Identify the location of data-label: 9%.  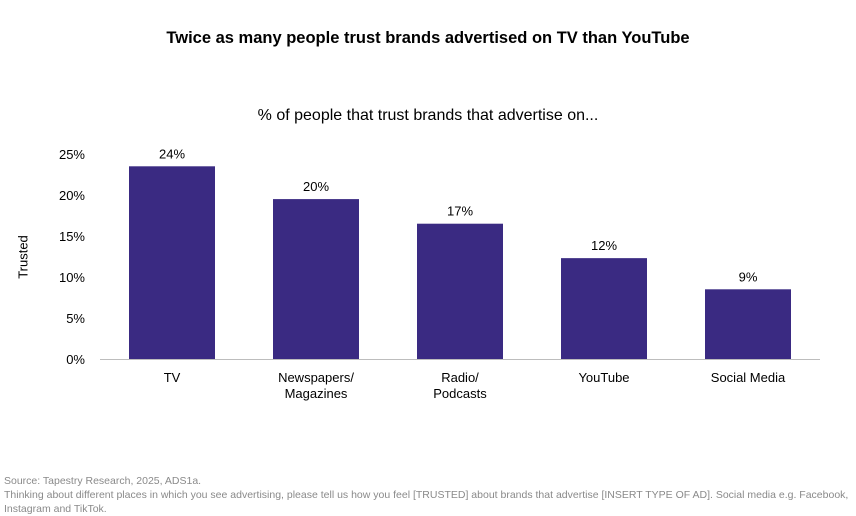
(748, 276).